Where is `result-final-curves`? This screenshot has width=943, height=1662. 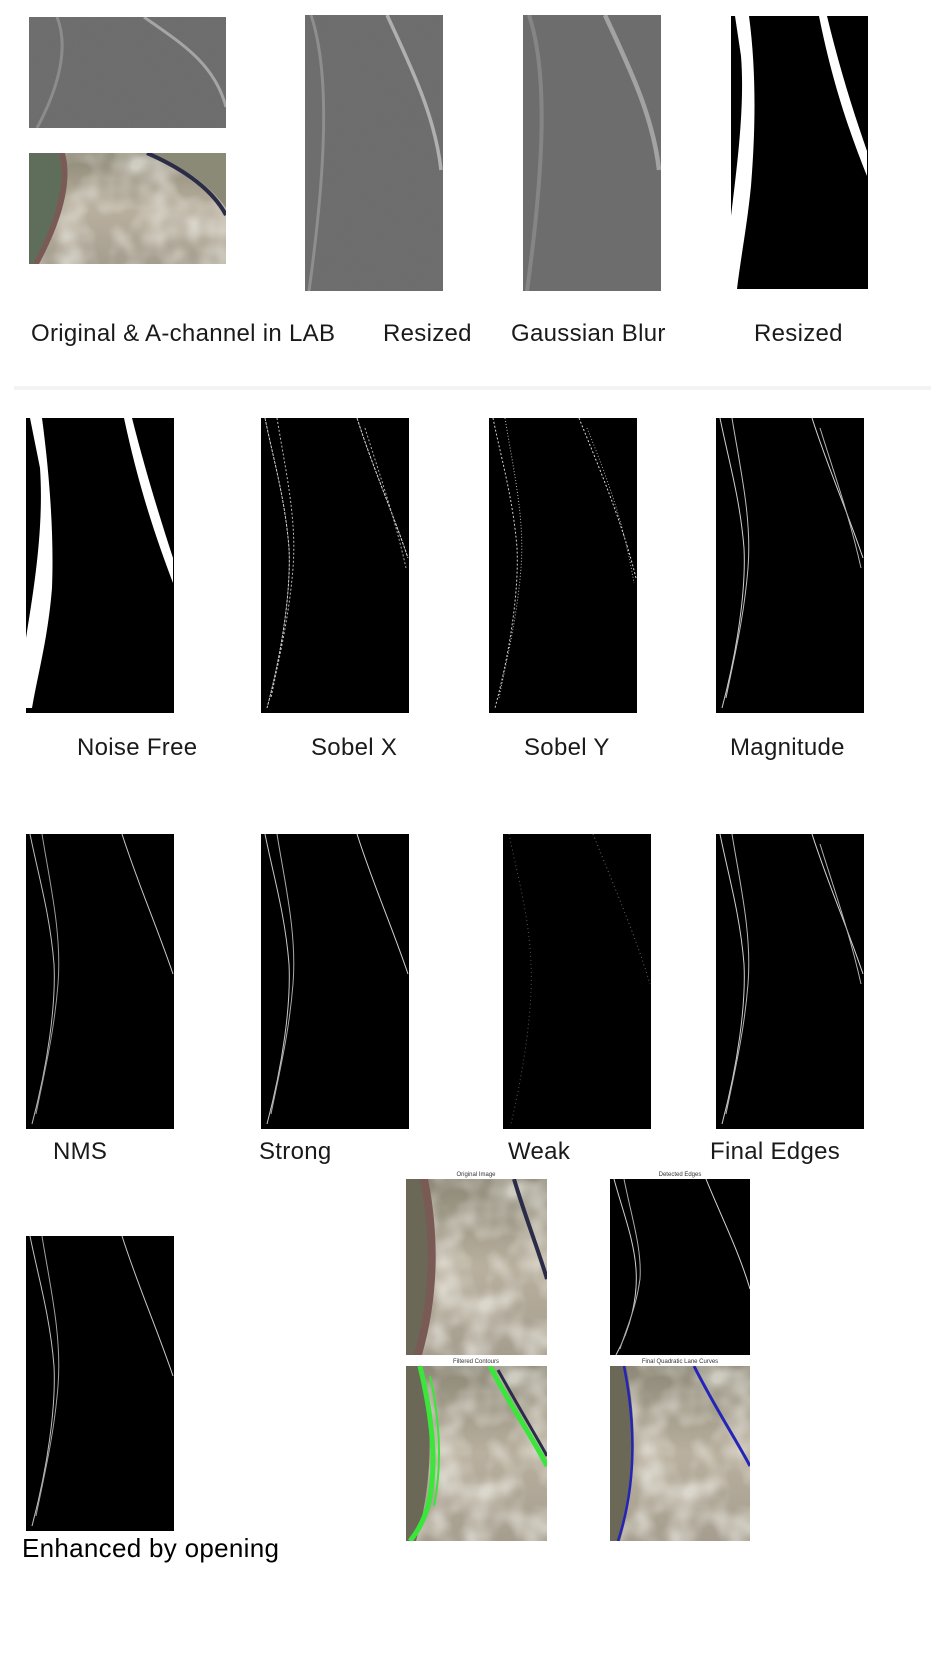 result-final-curves is located at coordinates (680, 1453).